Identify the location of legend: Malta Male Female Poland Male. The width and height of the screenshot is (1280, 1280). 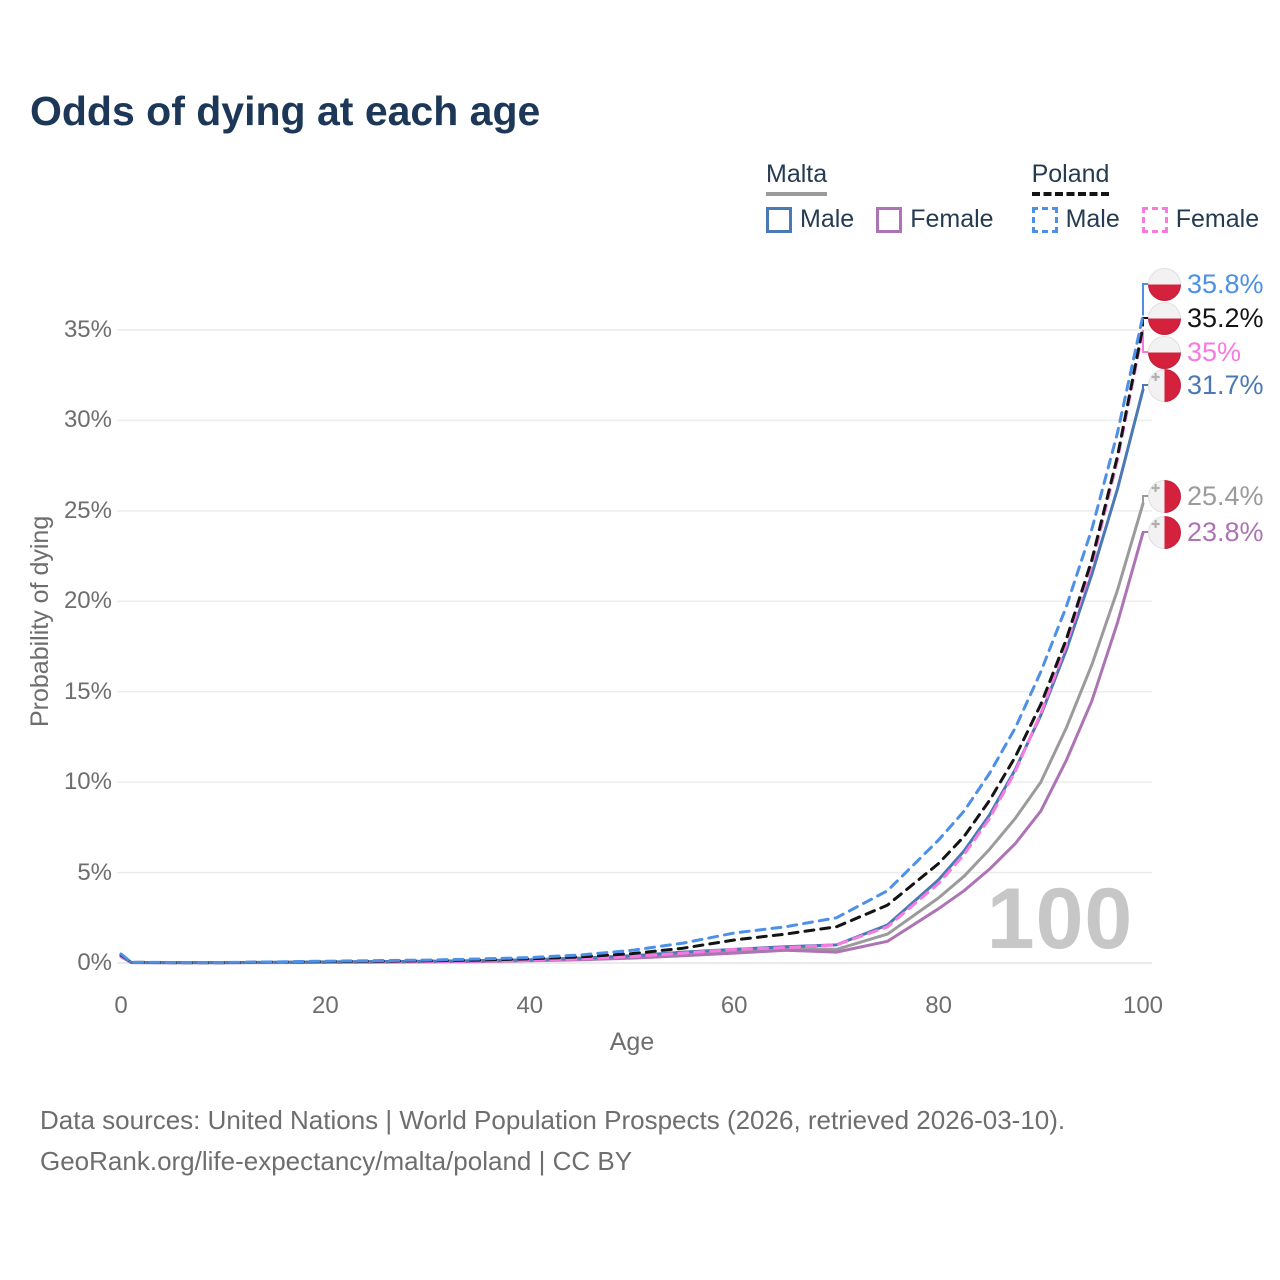
(1012, 197).